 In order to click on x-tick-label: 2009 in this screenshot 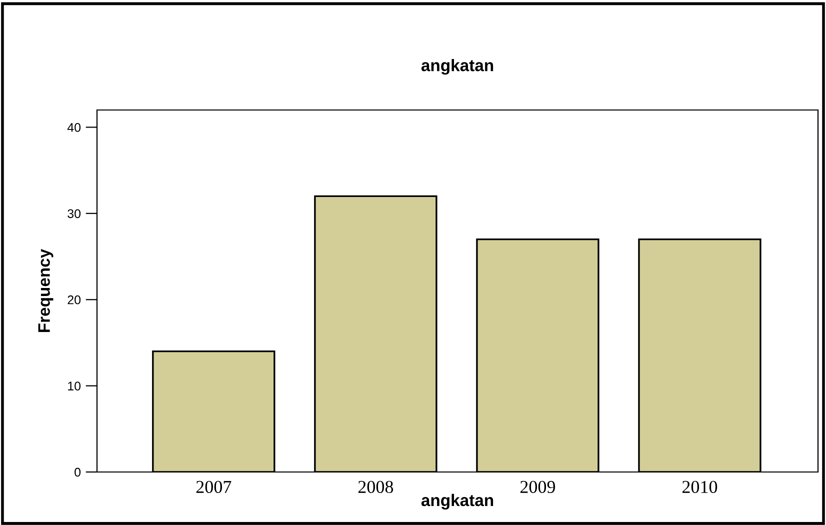, I will do `click(538, 487)`.